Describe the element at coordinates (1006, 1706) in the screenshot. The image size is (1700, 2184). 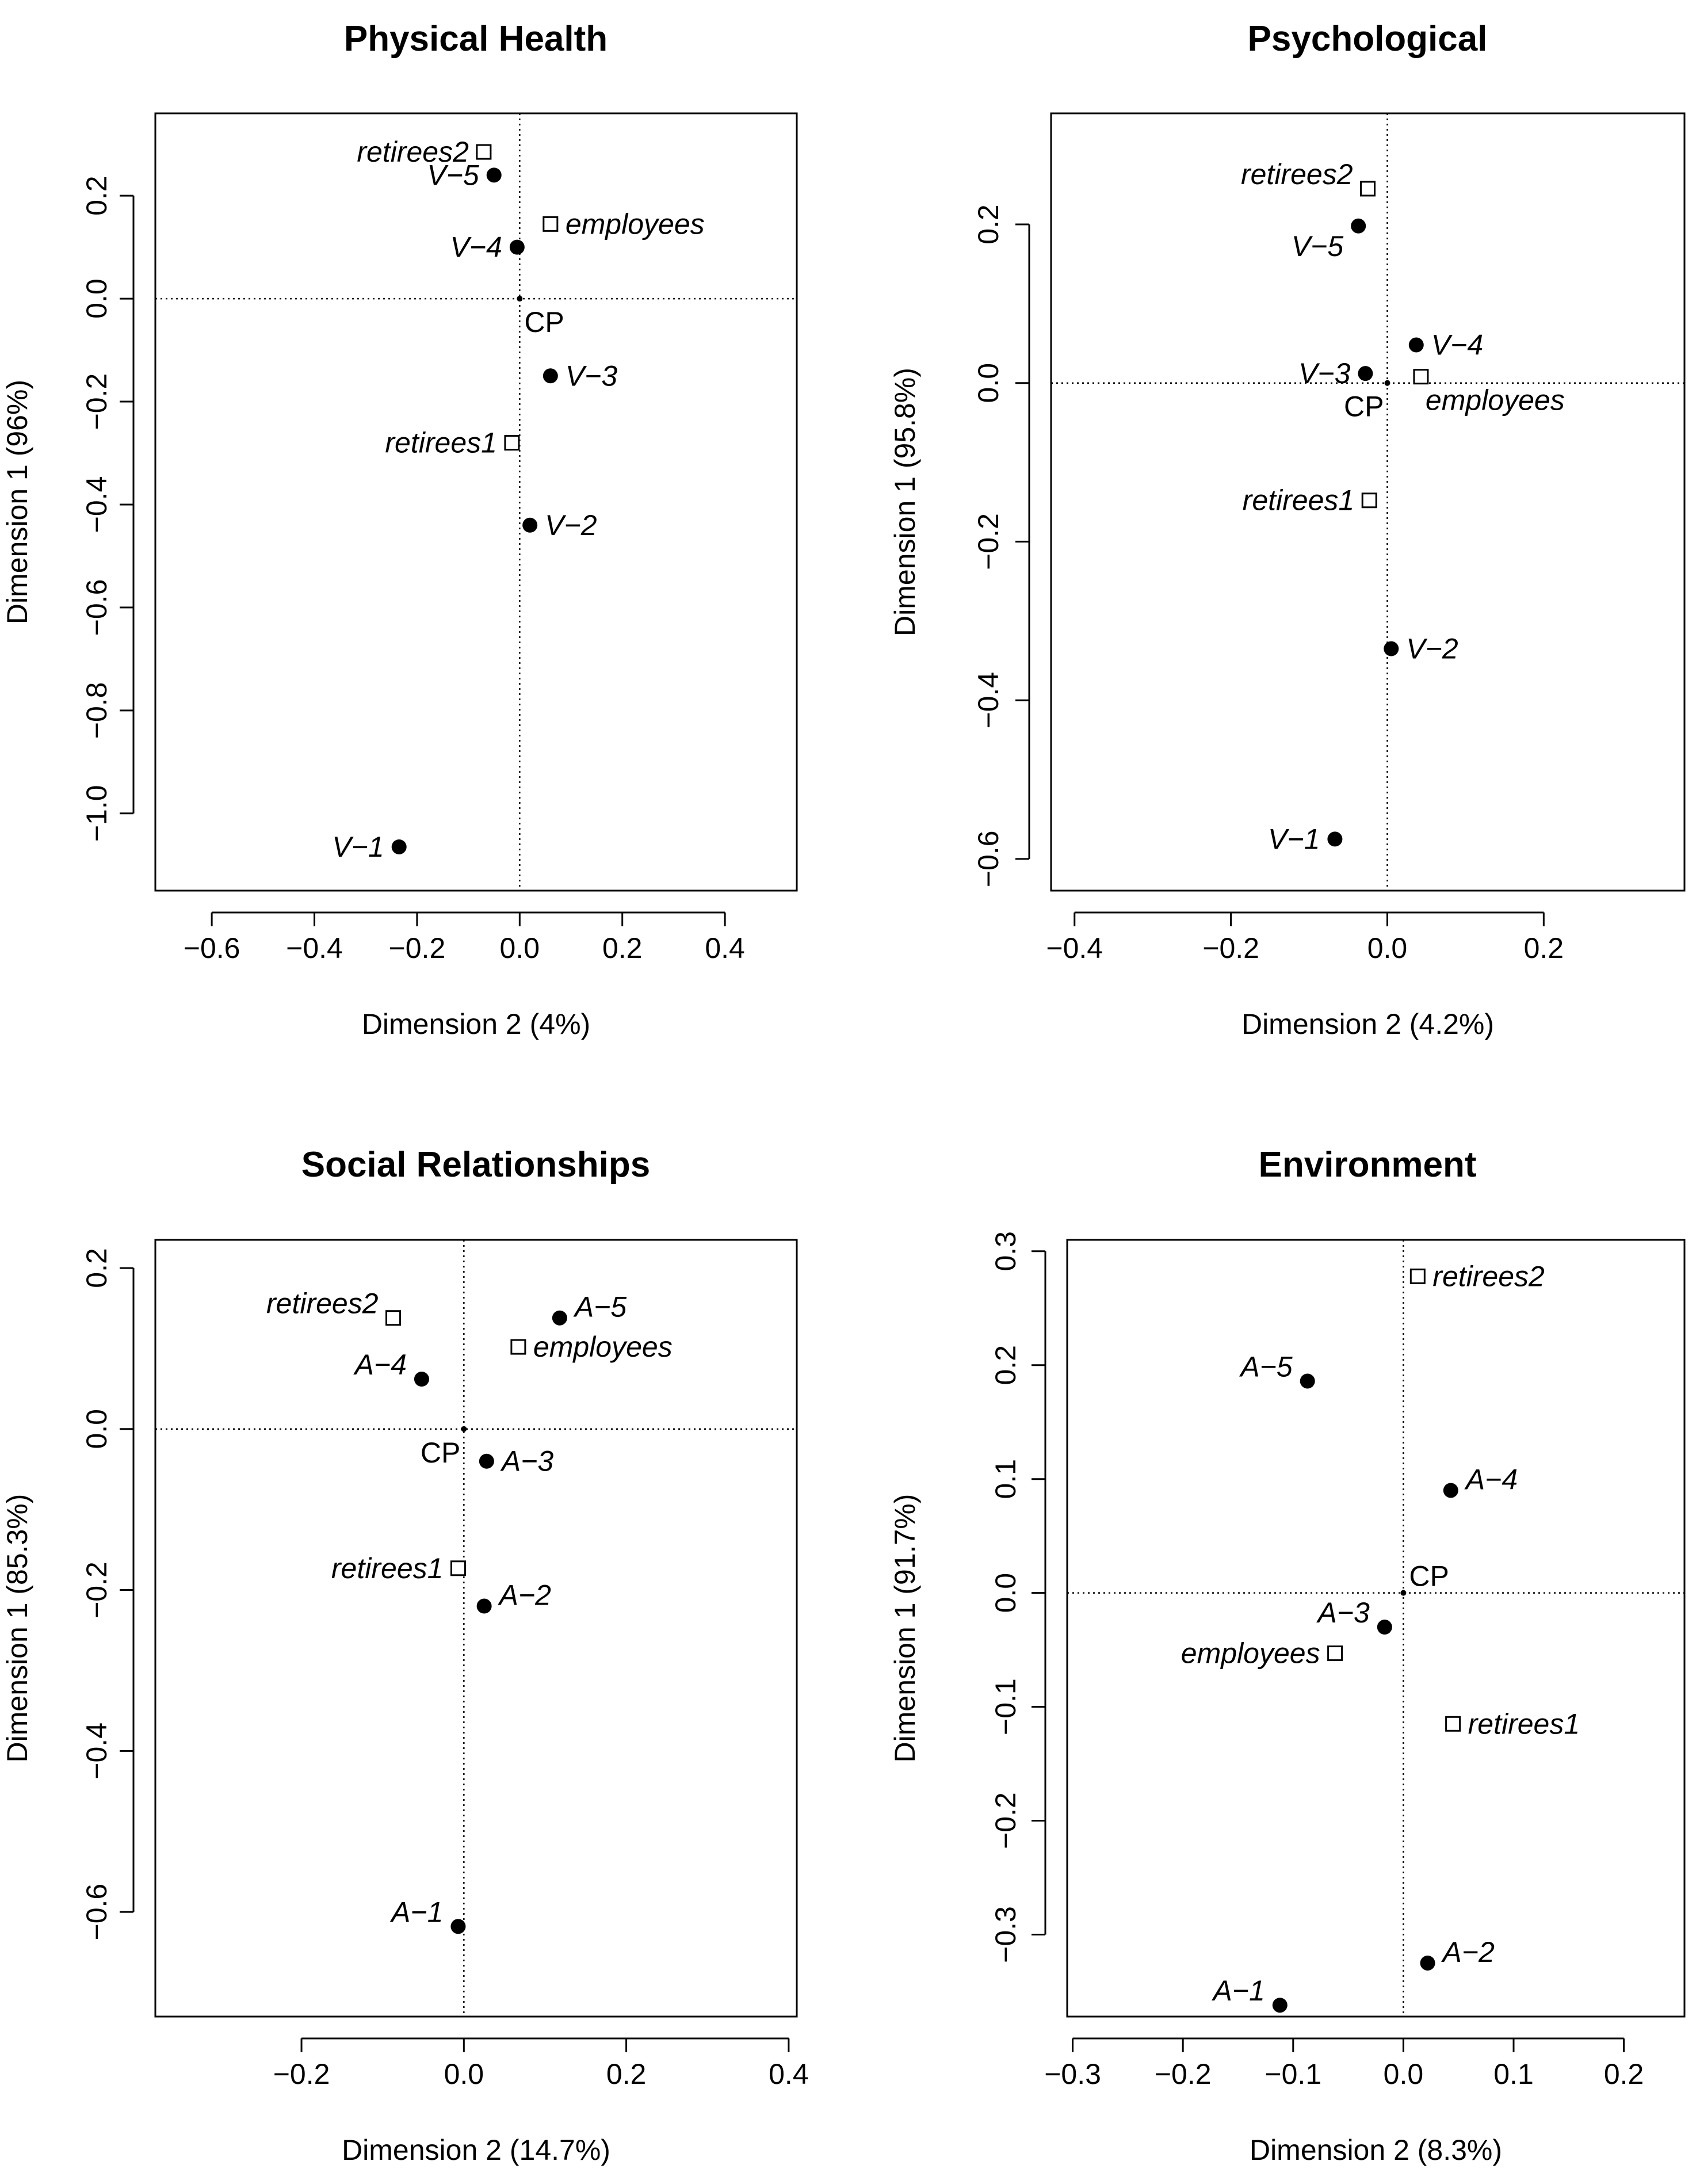
I see `y-tick-label: −0.1` at that location.